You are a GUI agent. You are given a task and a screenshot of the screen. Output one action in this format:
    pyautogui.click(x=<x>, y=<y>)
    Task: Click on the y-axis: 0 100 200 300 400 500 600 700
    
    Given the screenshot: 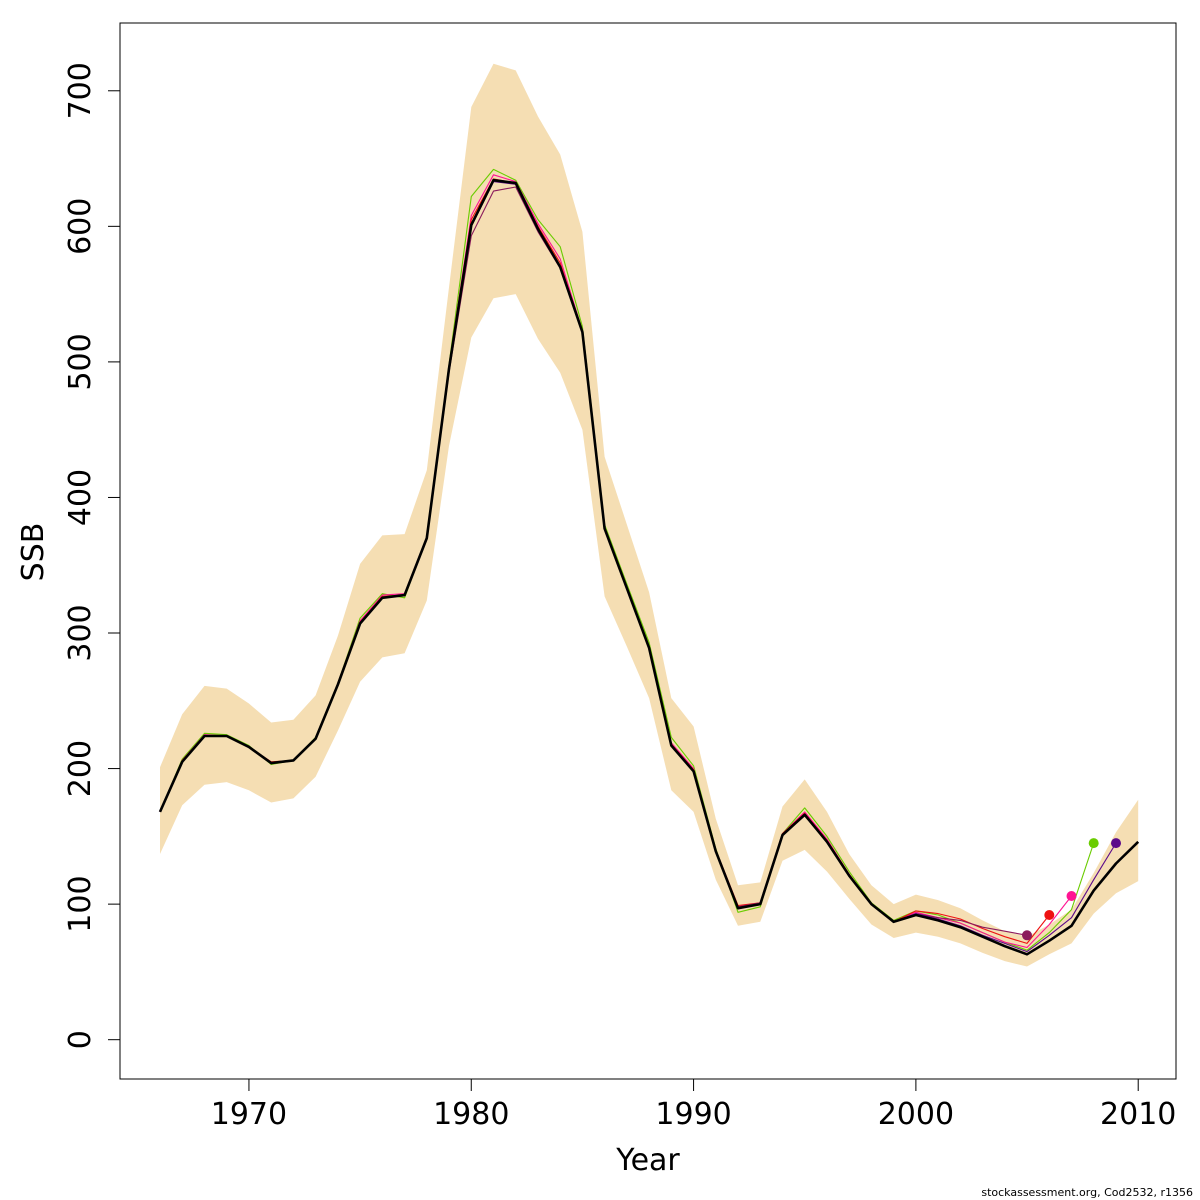 What is the action you would take?
    pyautogui.click(x=91, y=555)
    